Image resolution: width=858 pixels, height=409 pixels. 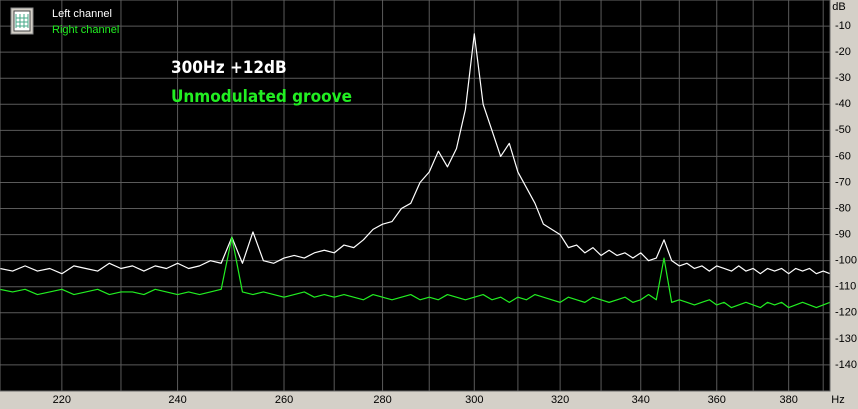 I want to click on x-tick-label: 260, so click(x=284, y=400).